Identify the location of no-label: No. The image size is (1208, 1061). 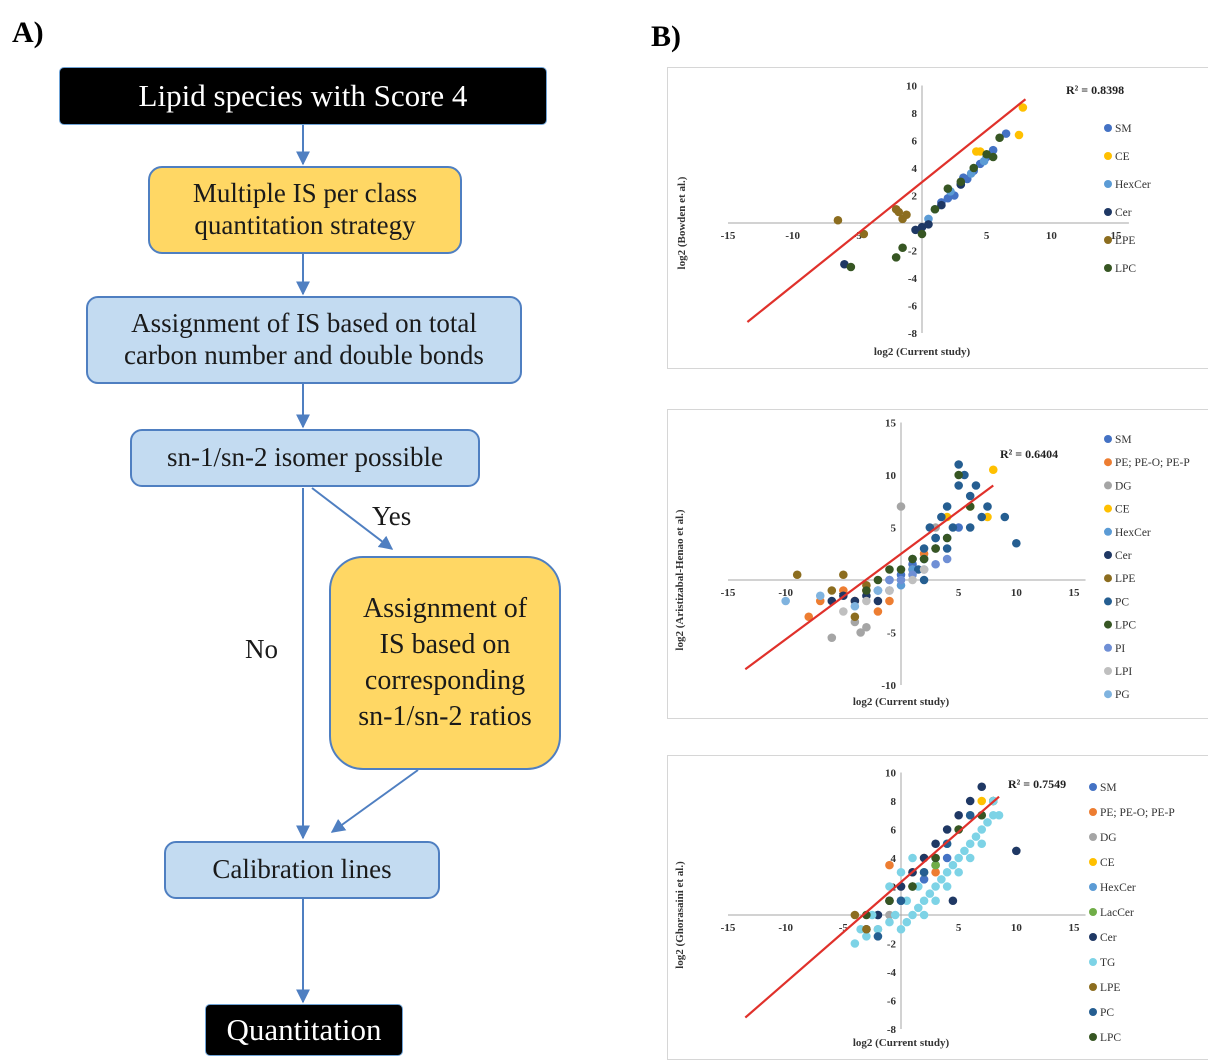
(261, 649).